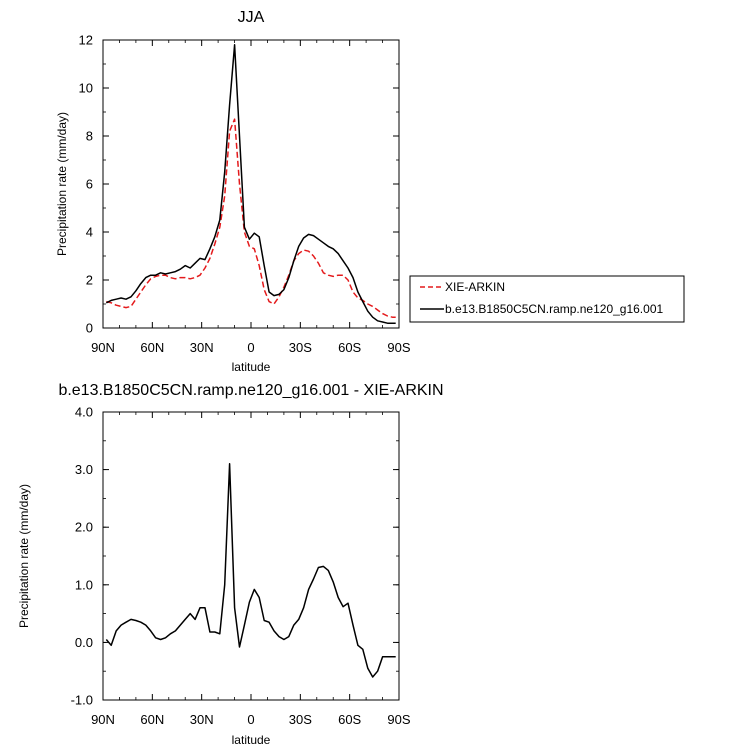 This screenshot has height=752, width=733. I want to click on top-y-axis-label: Precipitation rate (mm/day), so click(62, 184).